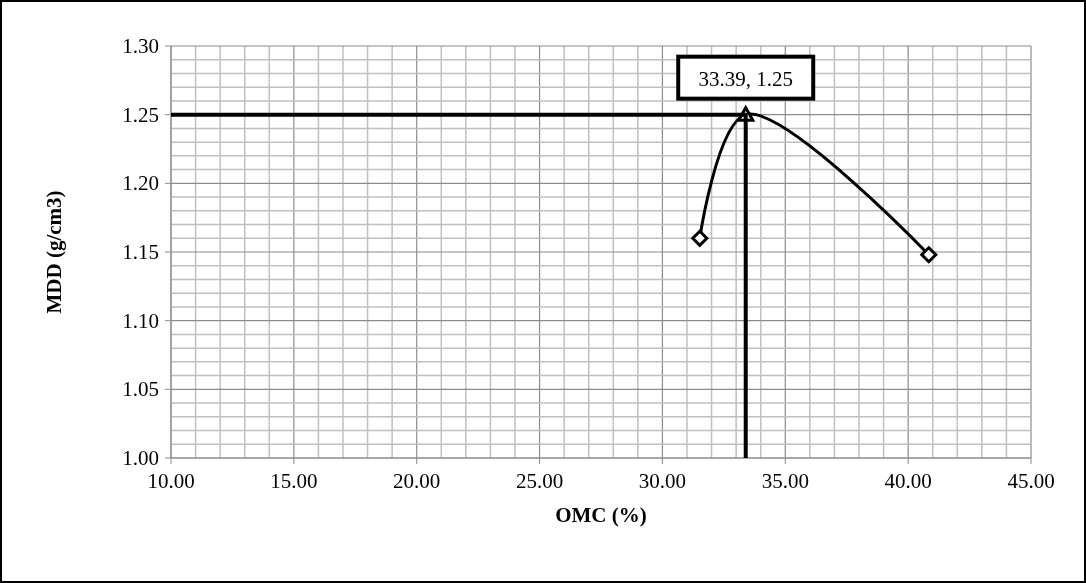 This screenshot has width=1086, height=583. I want to click on x-tick-label: 45.00, so click(1031, 481).